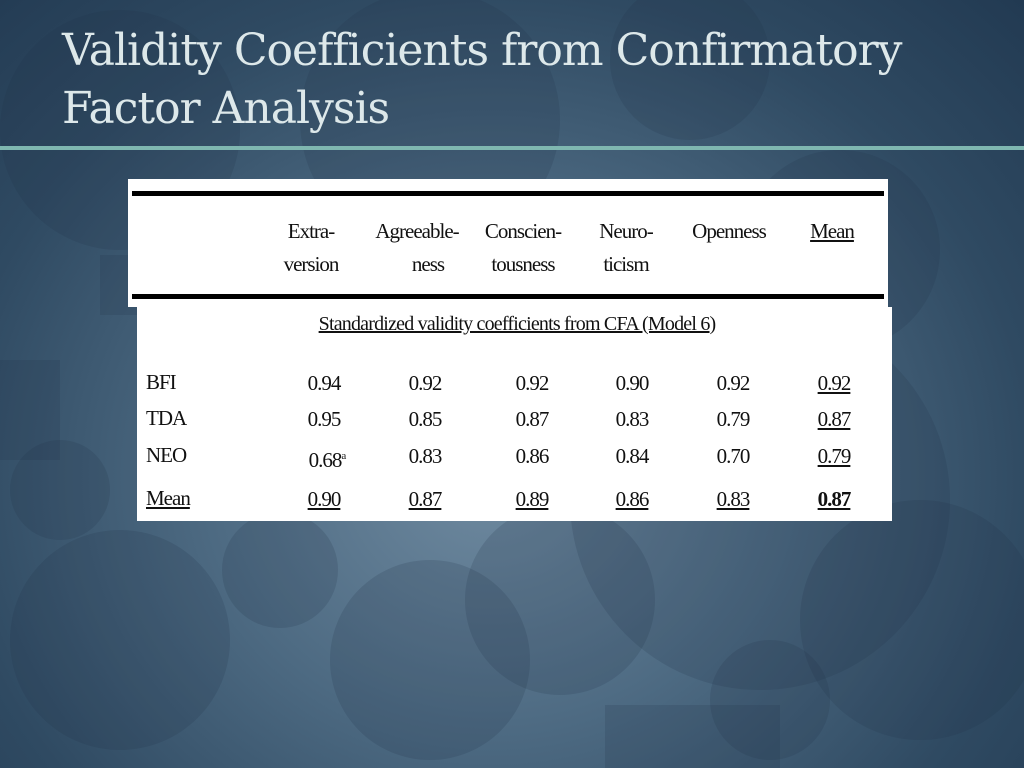 This screenshot has width=1024, height=768. I want to click on table-cell-mean-row: 0.90, so click(324, 499).